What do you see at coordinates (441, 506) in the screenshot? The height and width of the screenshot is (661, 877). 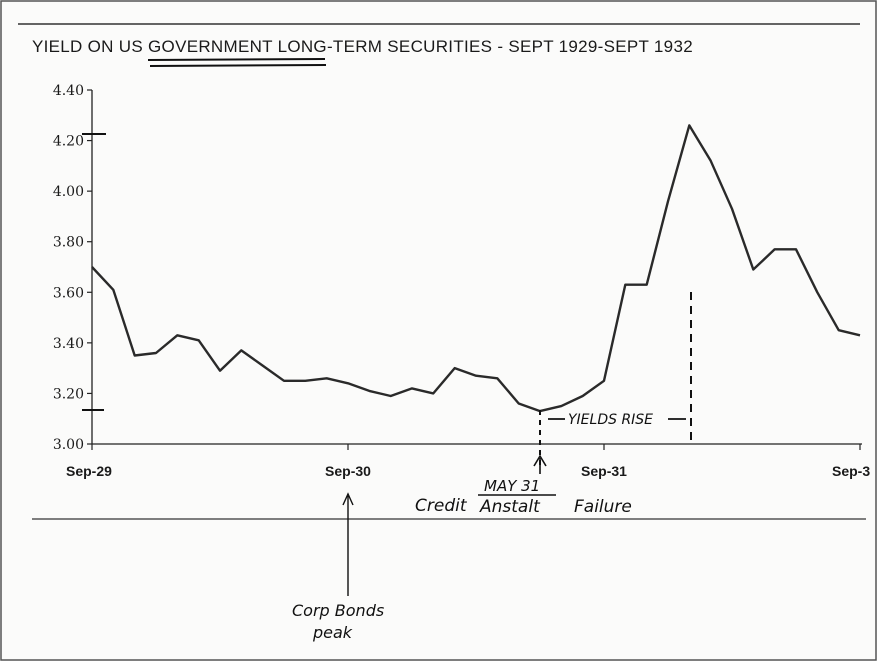 I see `credit-label: Credit` at bounding box center [441, 506].